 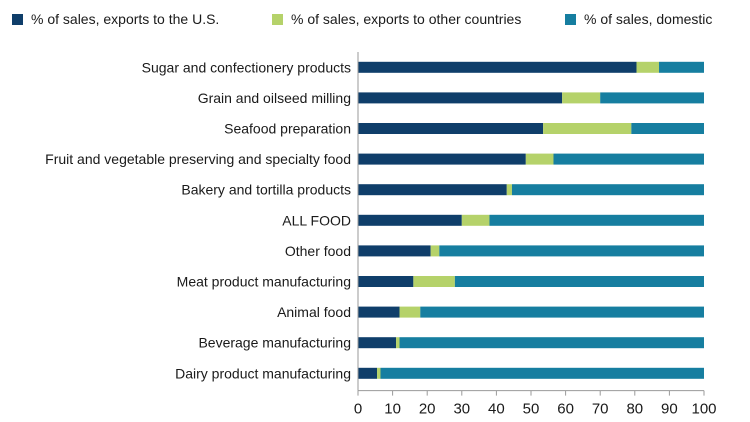 I want to click on x-tick-label: 20, so click(x=427, y=409).